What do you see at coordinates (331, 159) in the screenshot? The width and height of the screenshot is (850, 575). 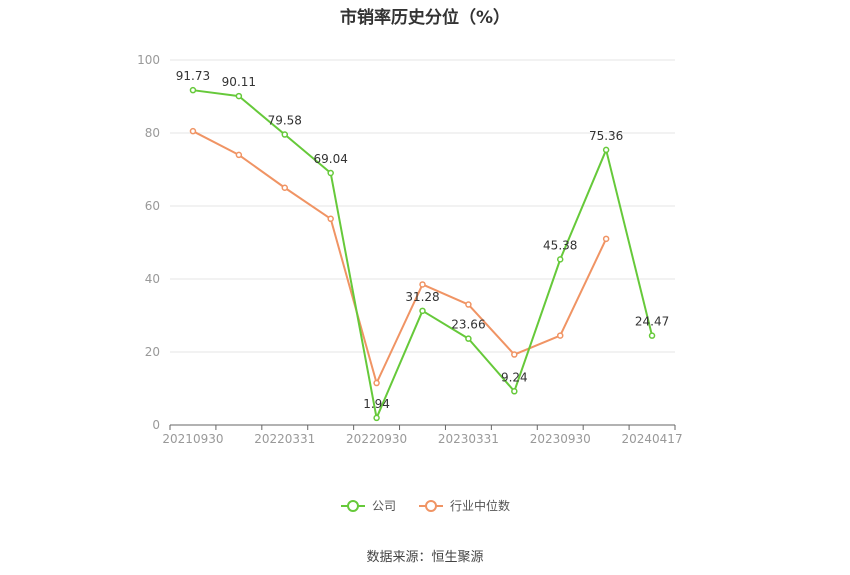 I see `data-label-3: 69.04` at bounding box center [331, 159].